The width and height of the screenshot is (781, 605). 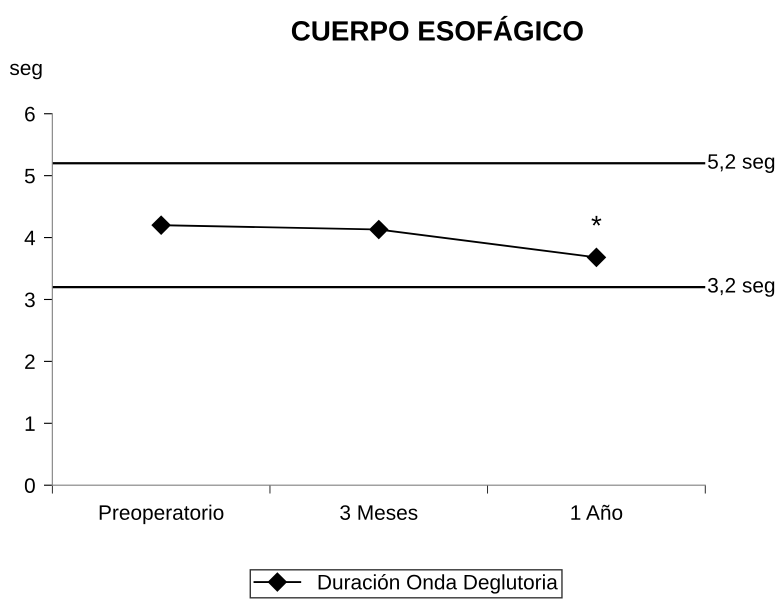 I want to click on legend-label: Duración Onda Deglutoria, so click(x=438, y=584).